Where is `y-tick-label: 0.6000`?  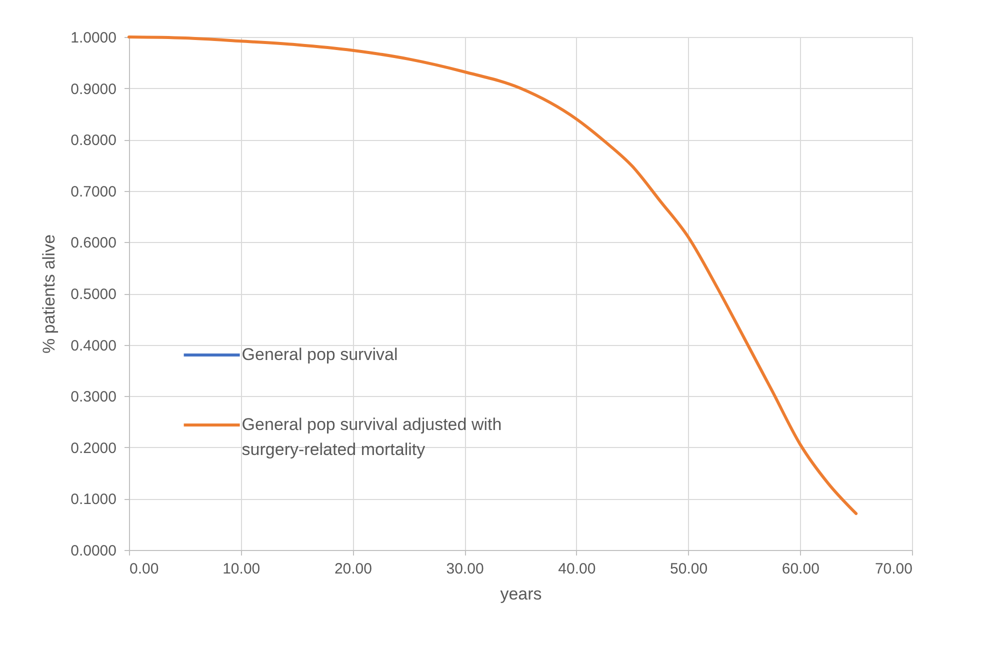
y-tick-label: 0.6000 is located at coordinates (93, 243).